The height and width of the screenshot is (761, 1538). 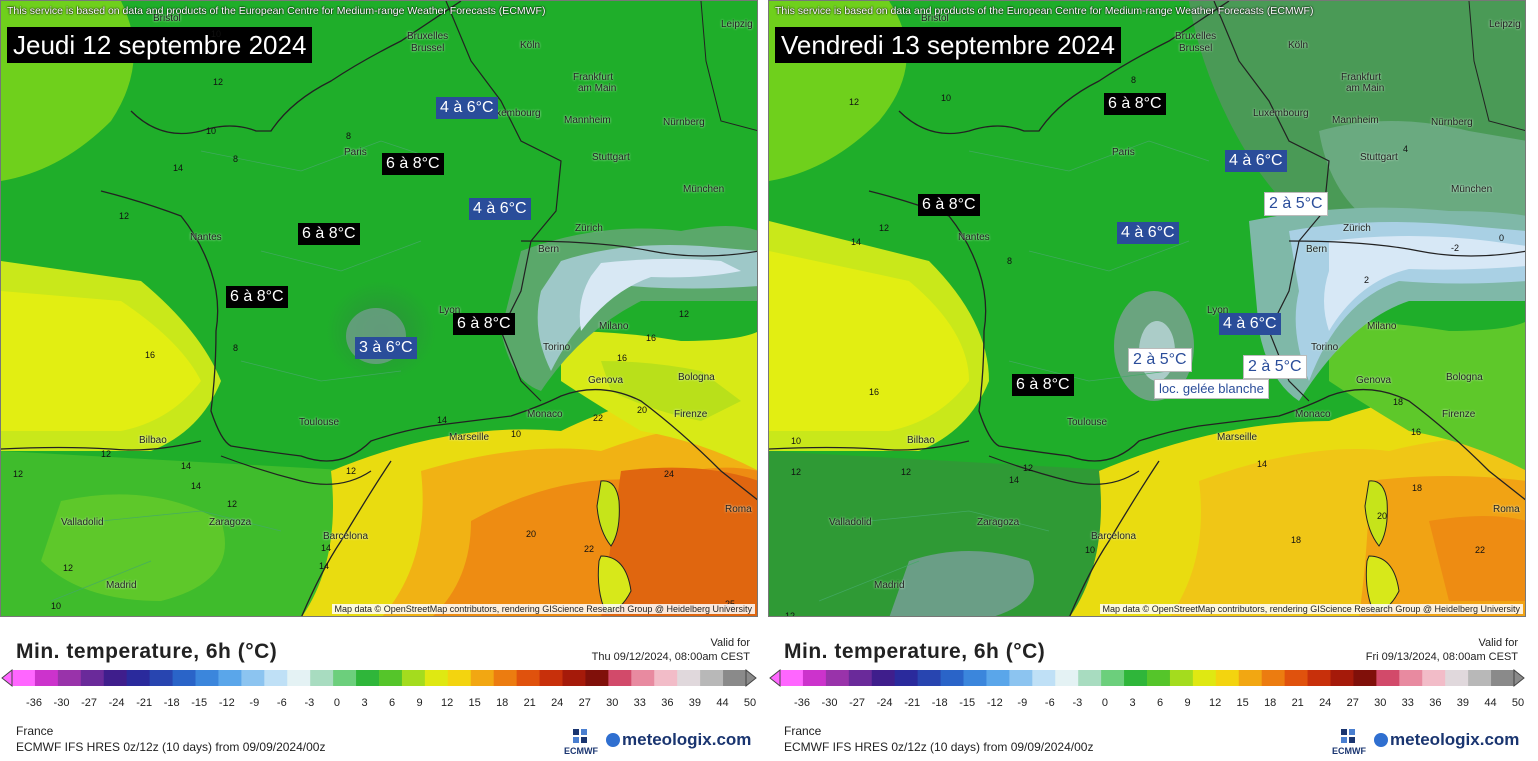 I want to click on colorbar-tick-label: -18, so click(x=172, y=703).